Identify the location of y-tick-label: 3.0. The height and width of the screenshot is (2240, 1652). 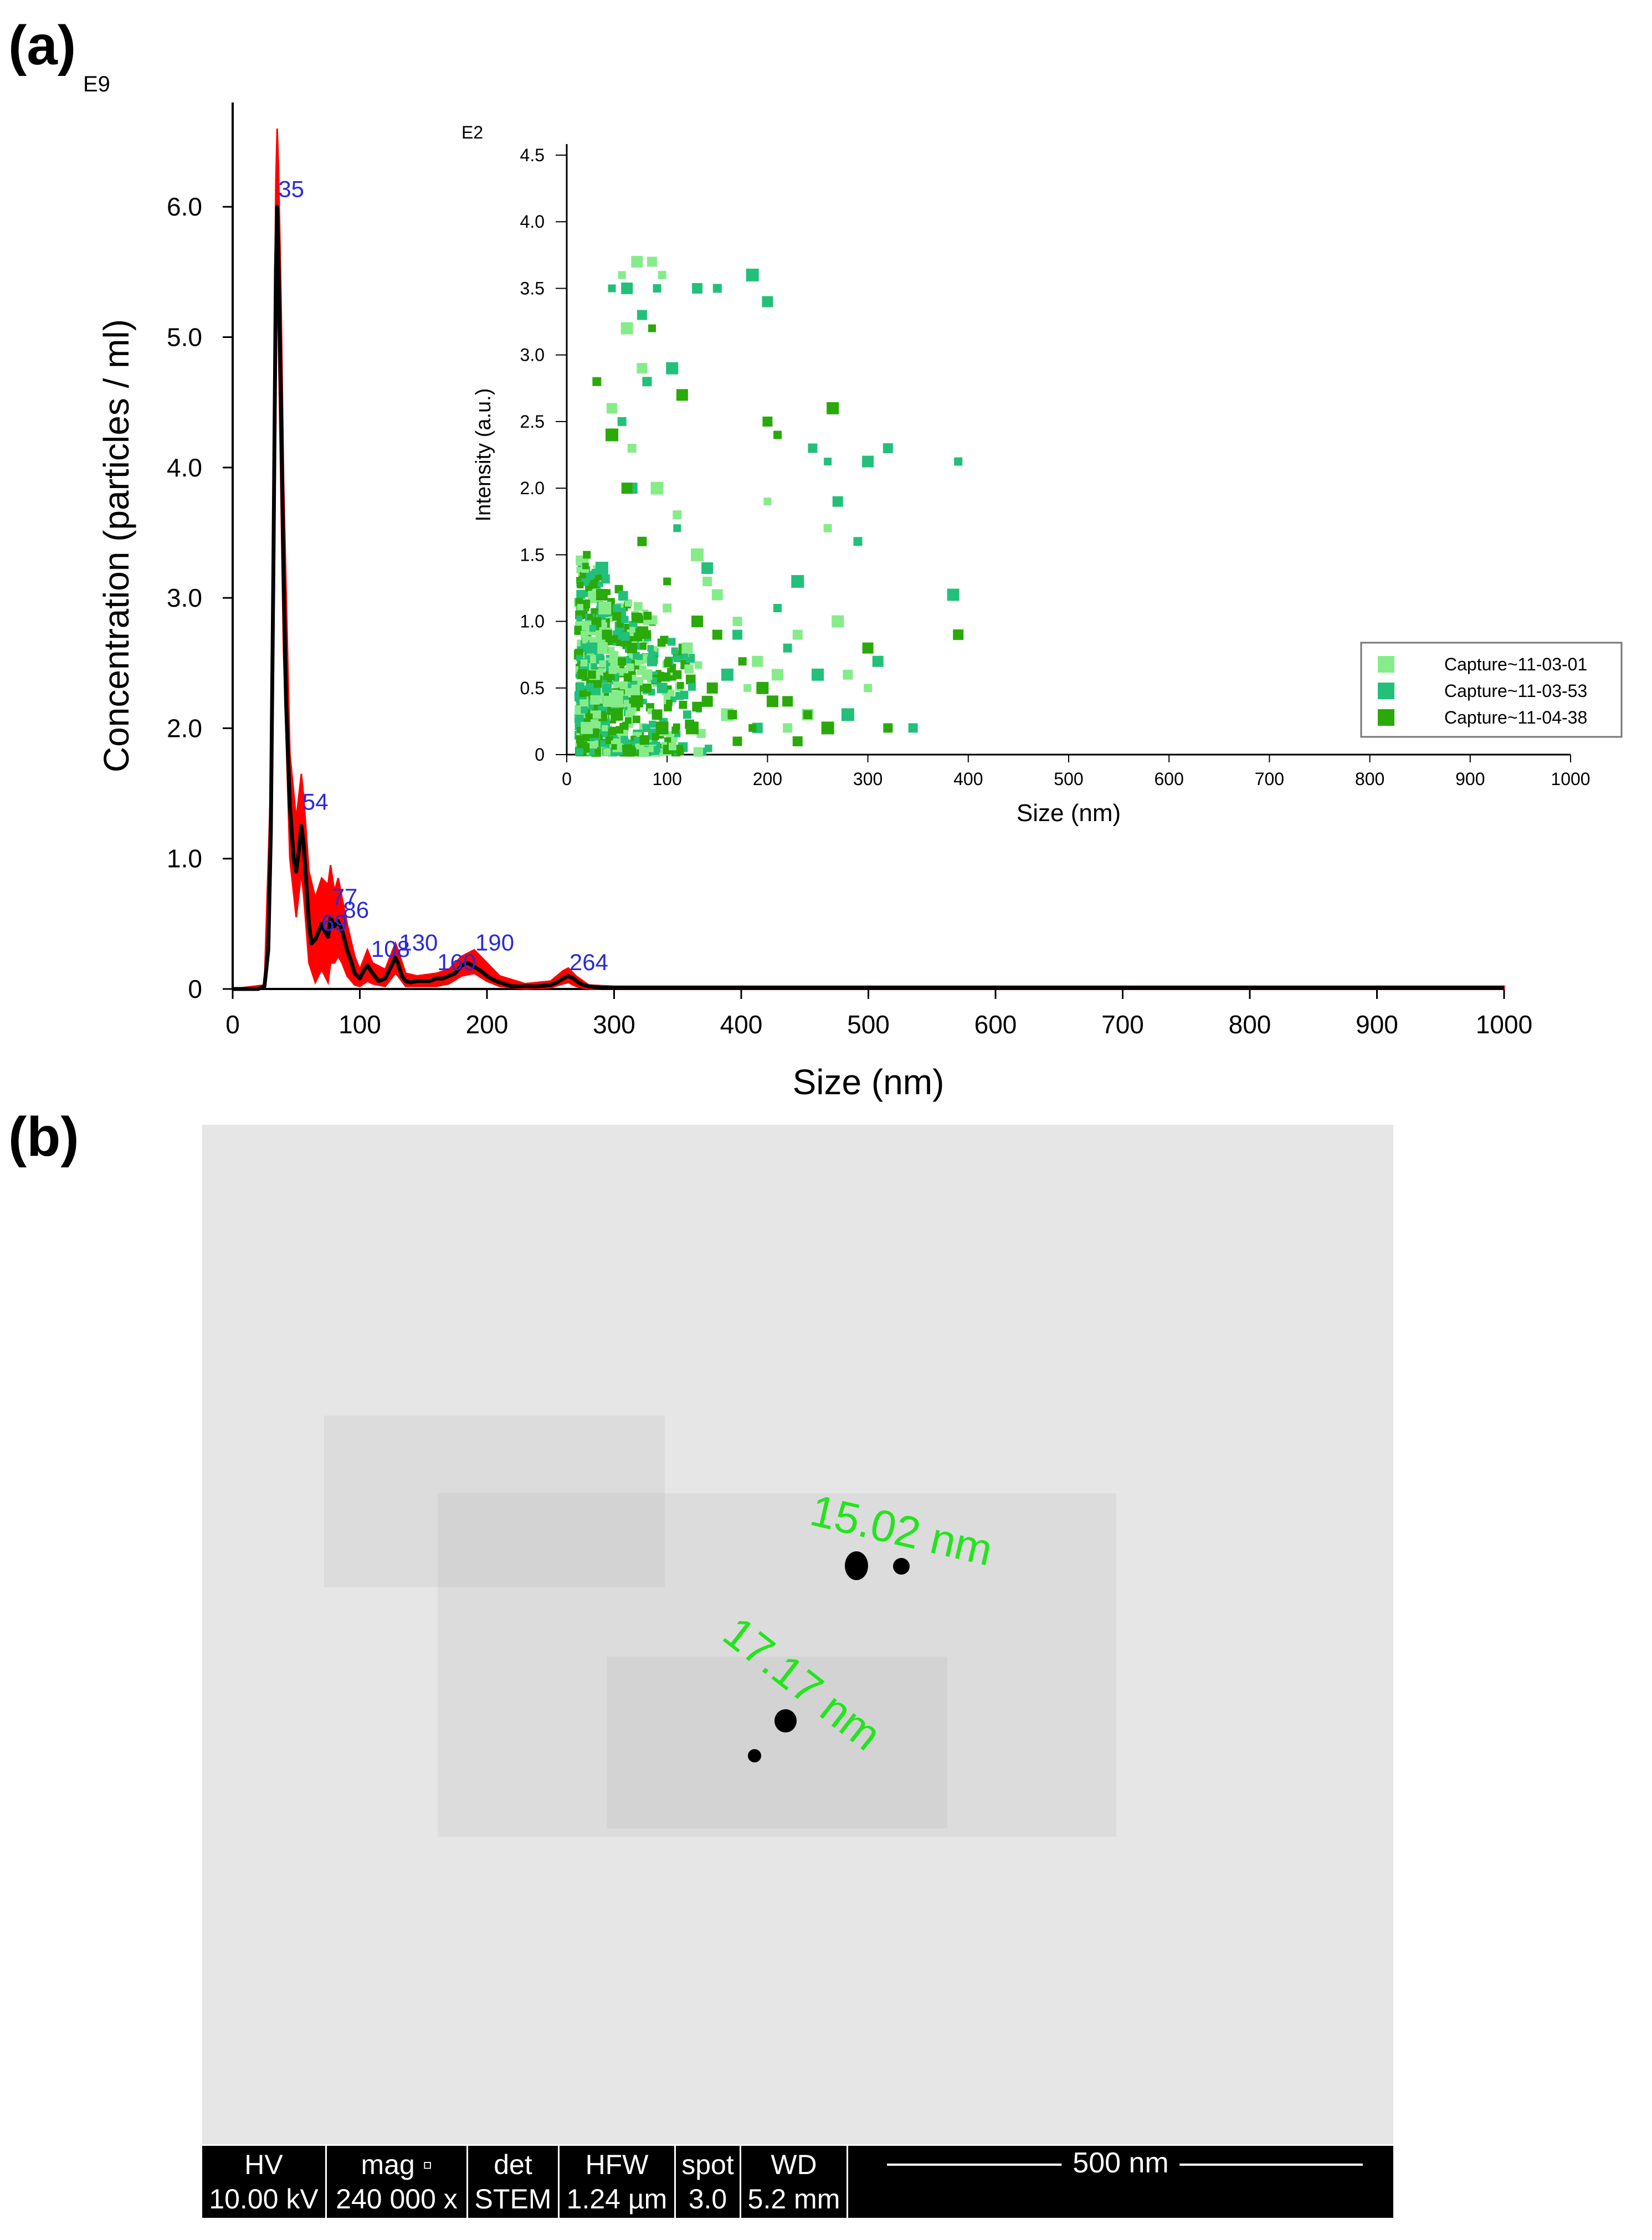
(185, 598).